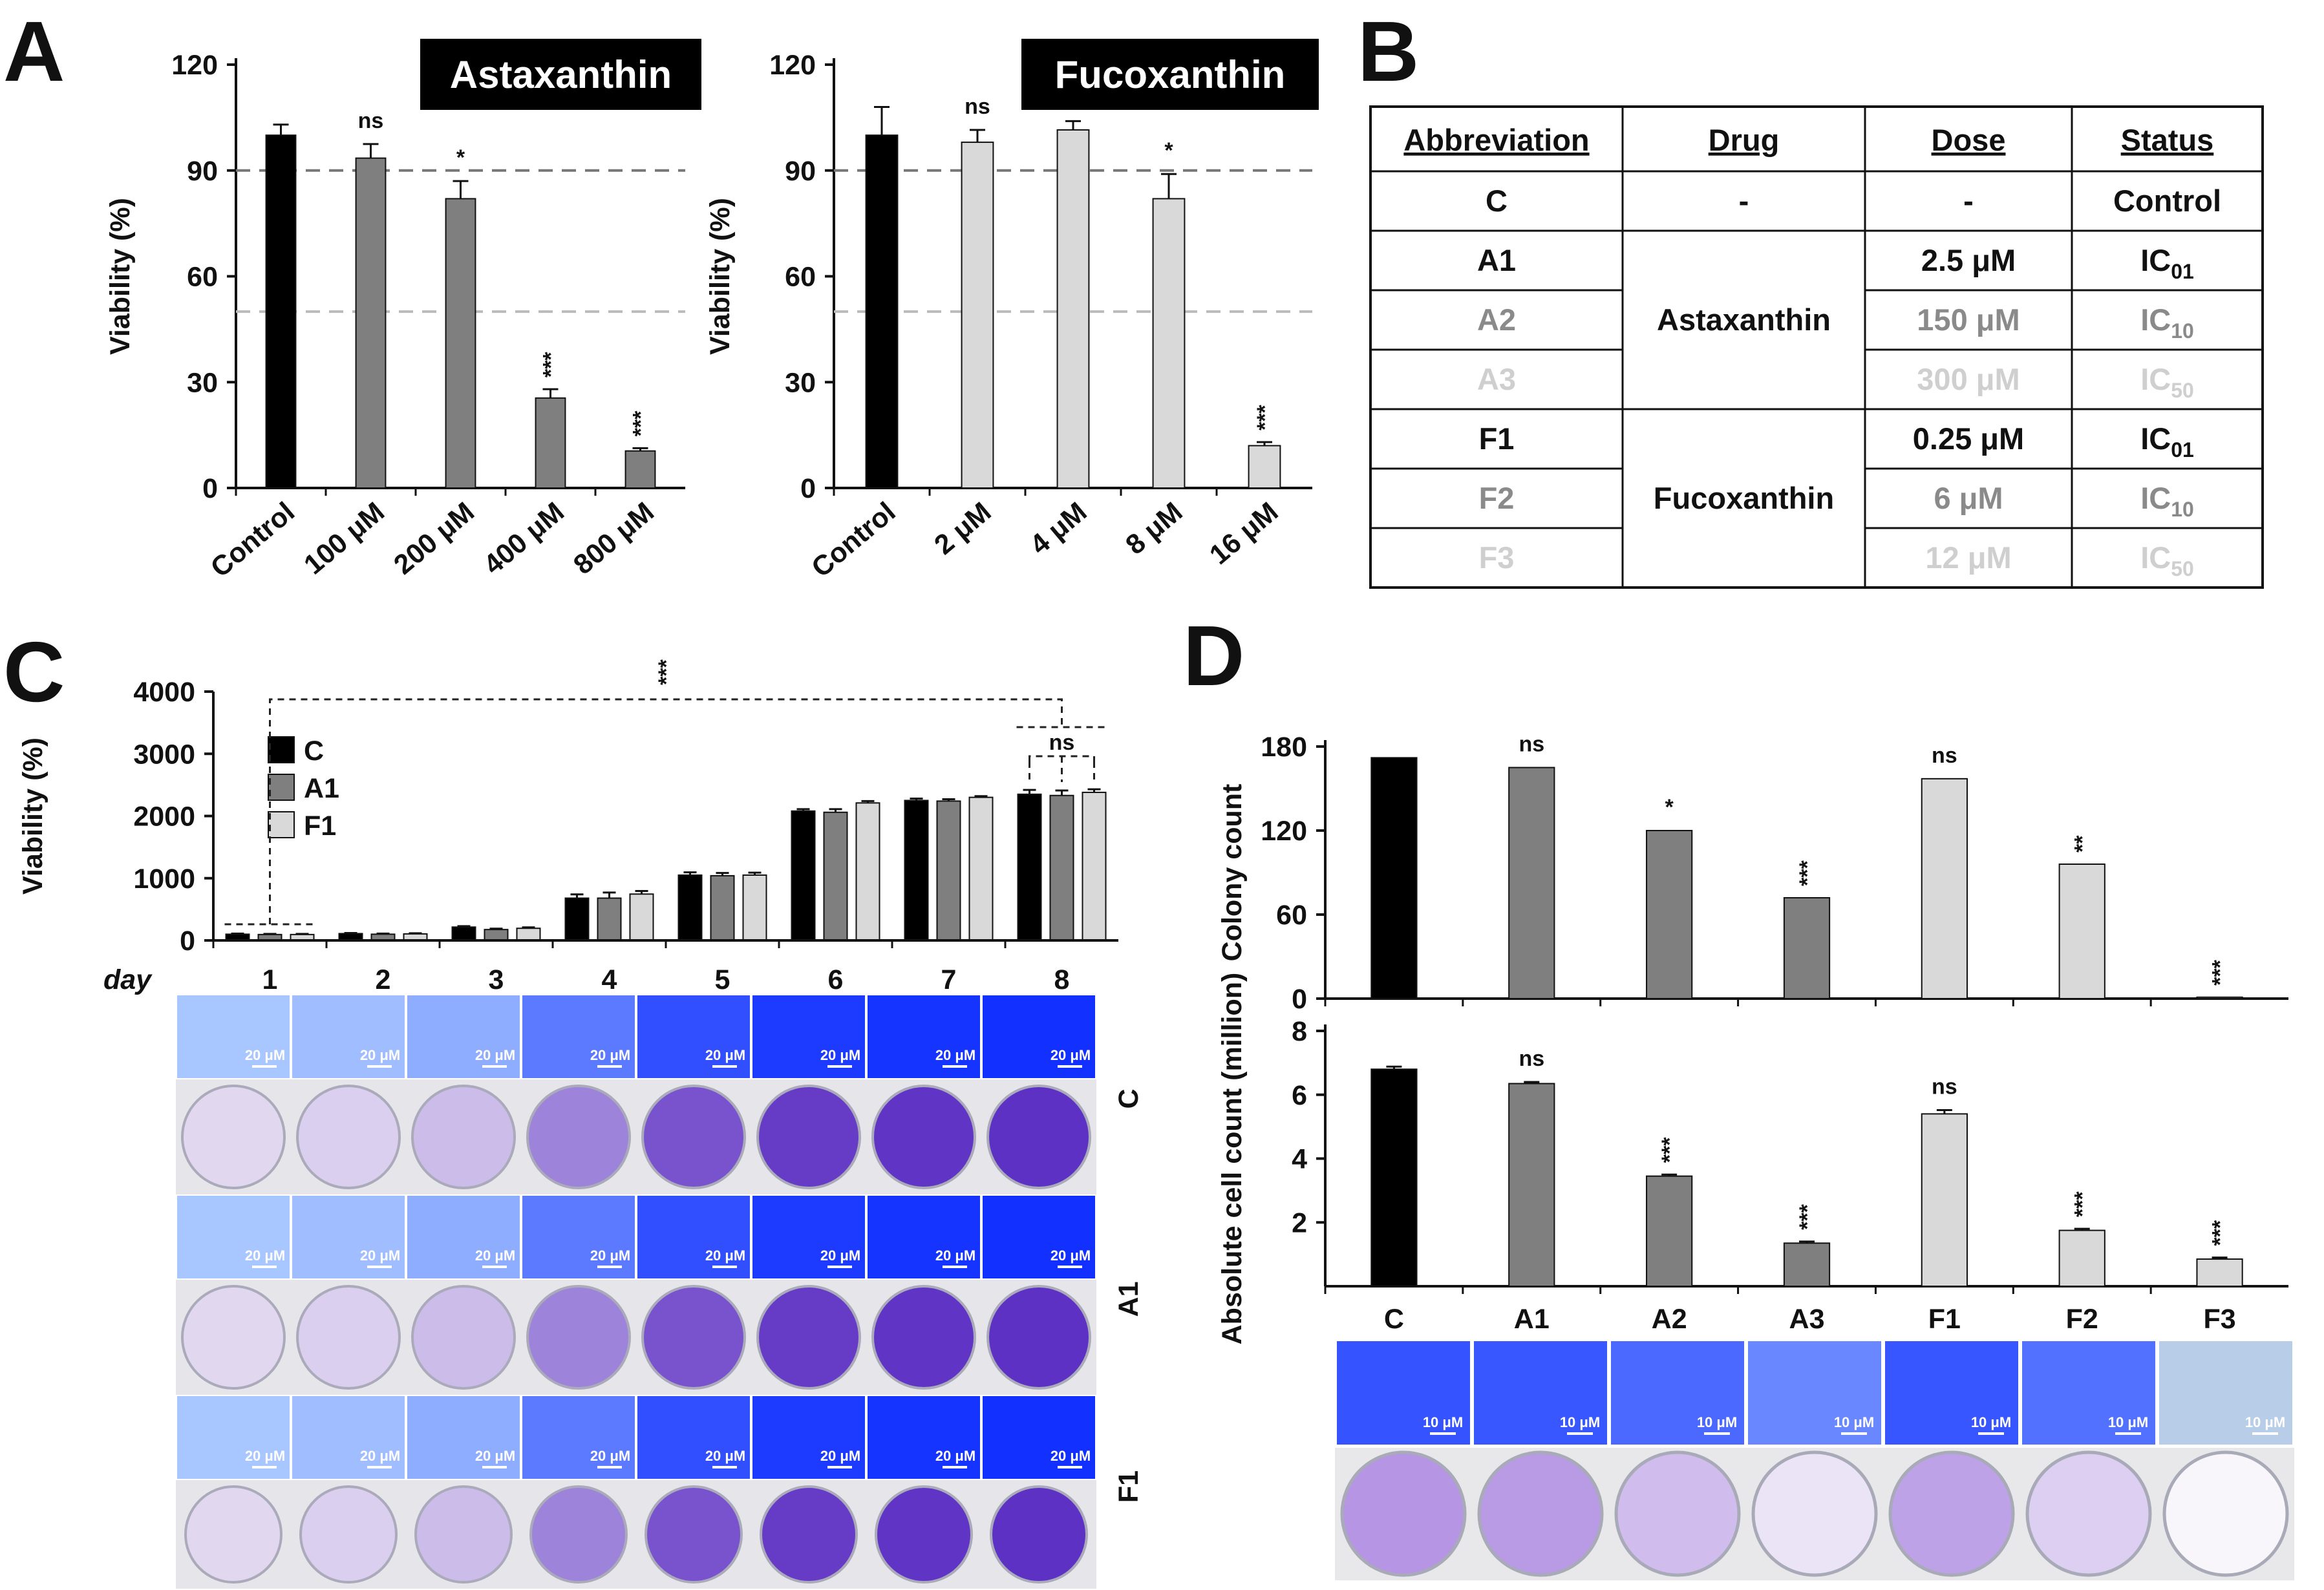  I want to click on x-tick-label: 200 μM, so click(434, 538).